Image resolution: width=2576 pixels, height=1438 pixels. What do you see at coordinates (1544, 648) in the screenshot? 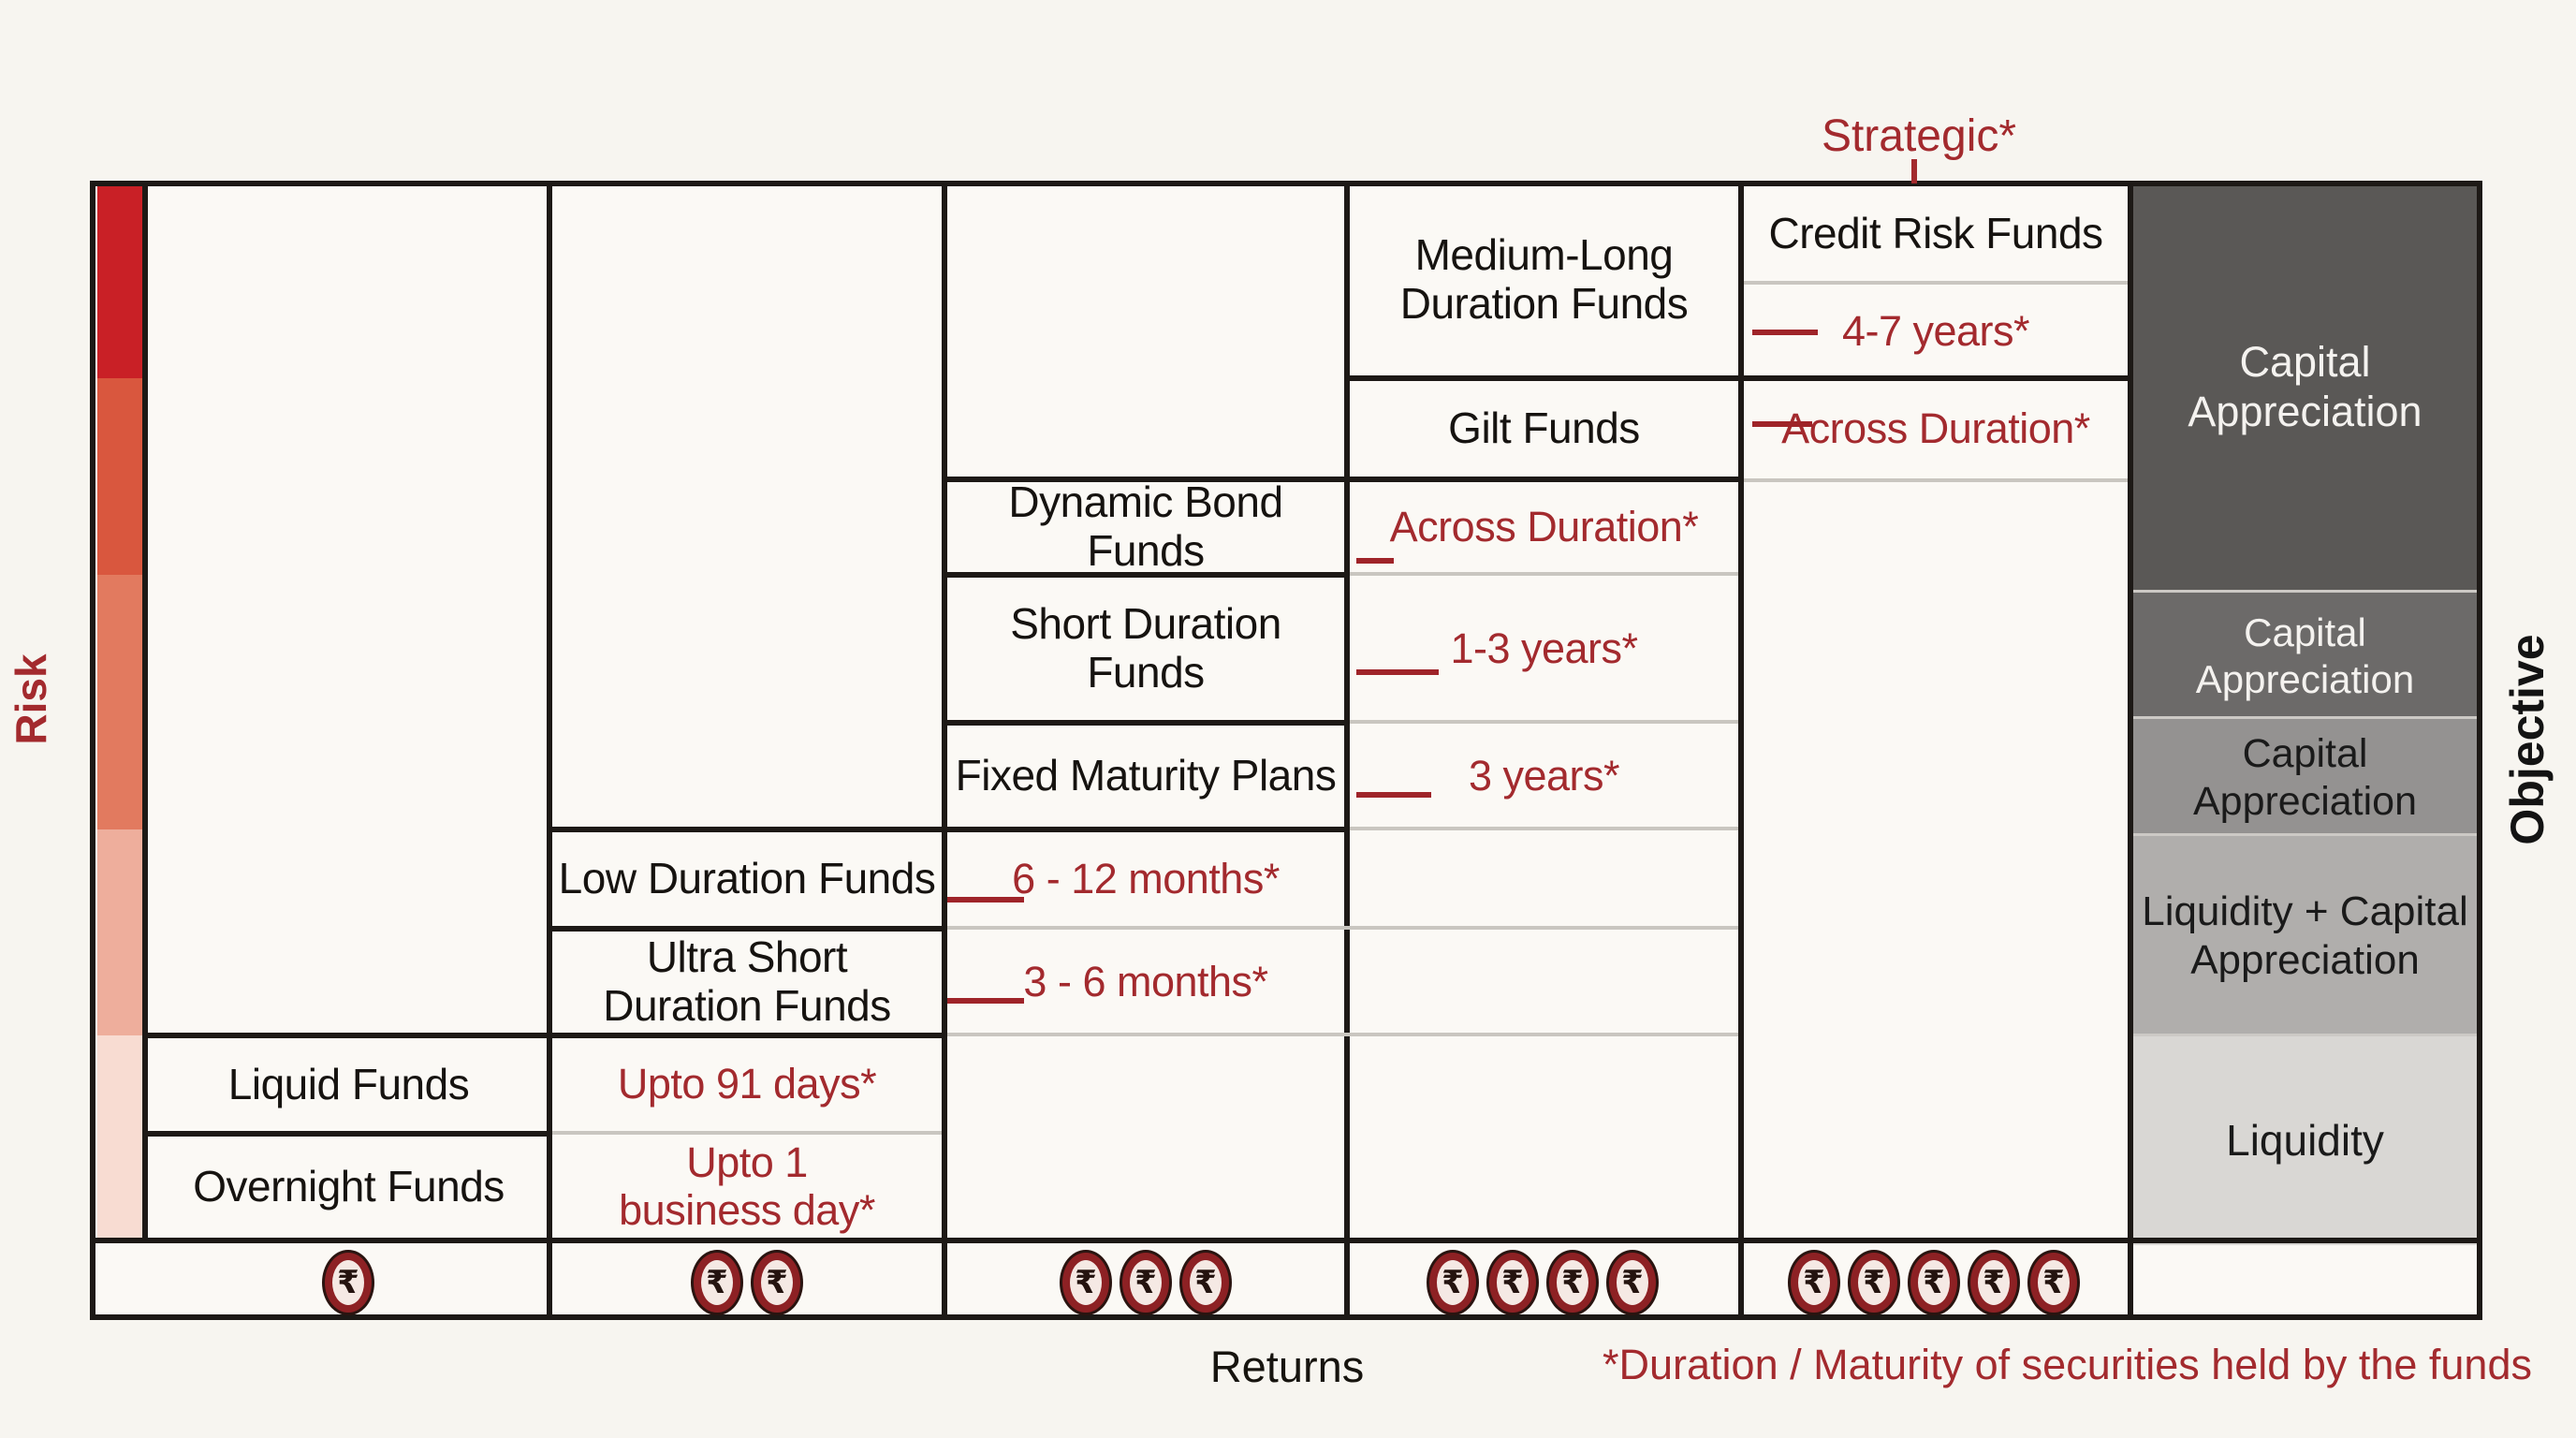
I see `cell-1-3-years: 1-3 years*` at bounding box center [1544, 648].